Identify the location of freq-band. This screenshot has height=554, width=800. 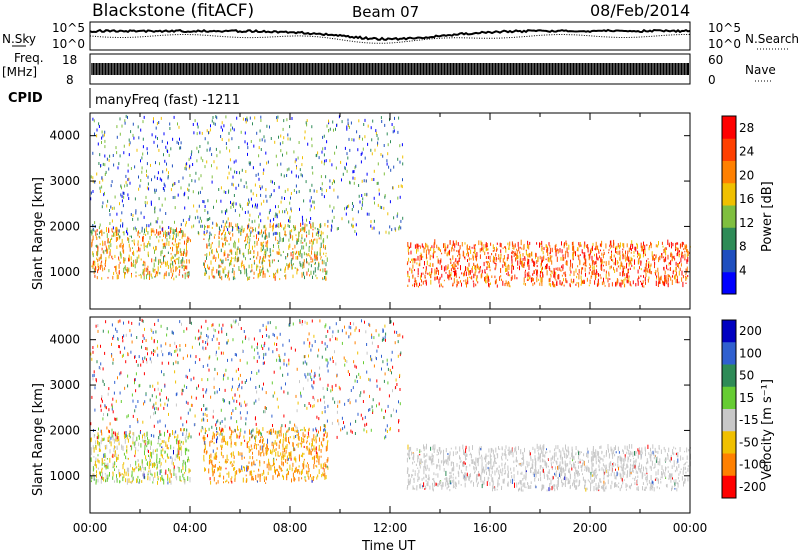
(390, 69).